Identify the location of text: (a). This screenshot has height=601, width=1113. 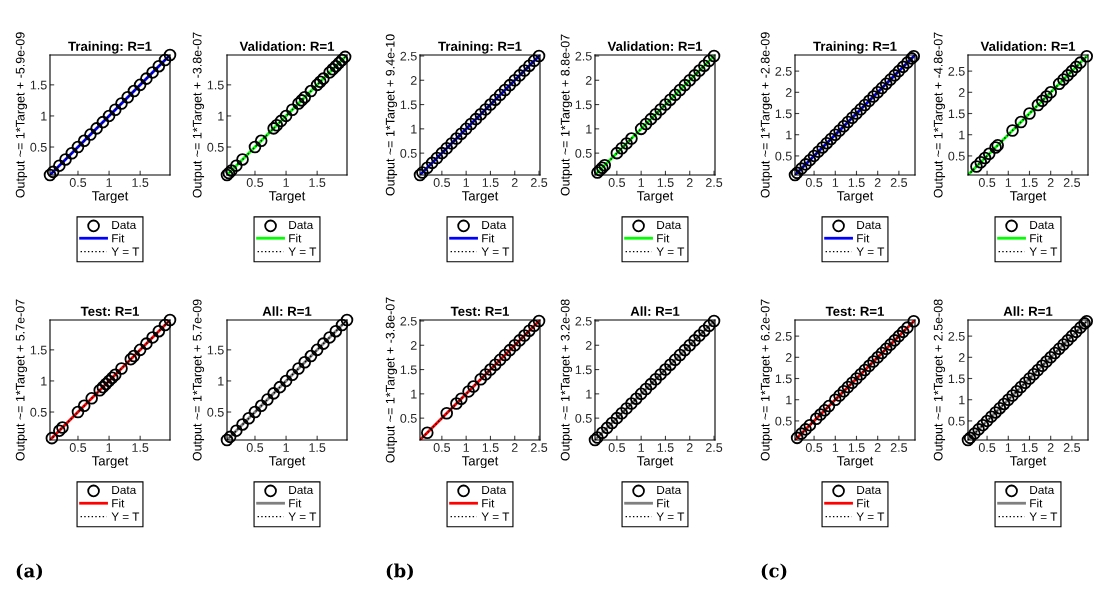
(29, 572).